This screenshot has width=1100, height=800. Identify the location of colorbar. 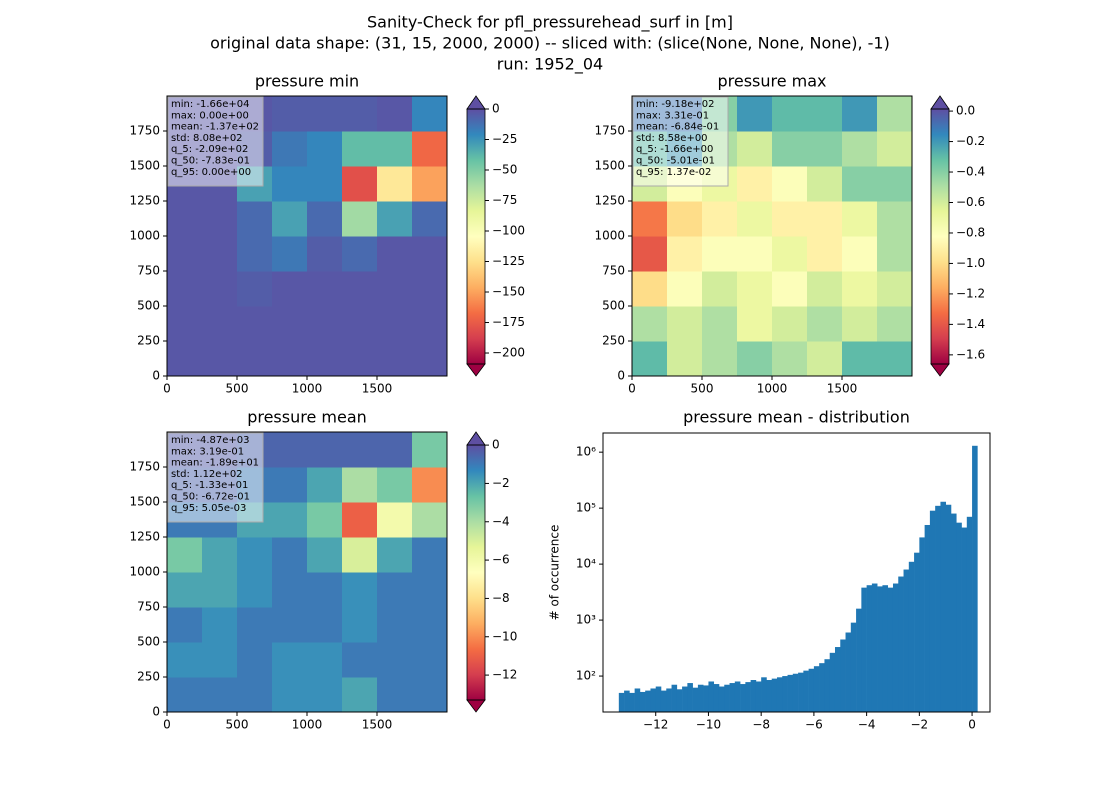
(476, 236).